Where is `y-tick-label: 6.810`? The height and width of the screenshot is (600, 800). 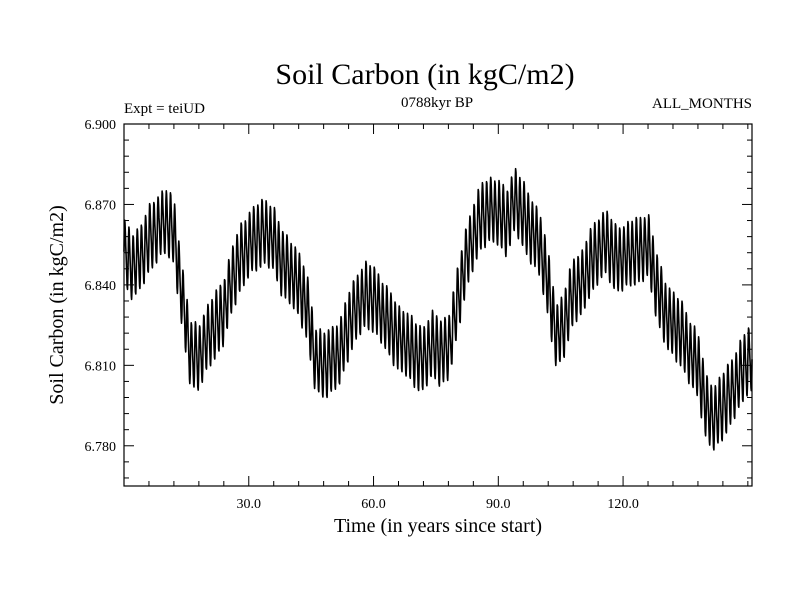
y-tick-label: 6.810 is located at coordinates (101, 366).